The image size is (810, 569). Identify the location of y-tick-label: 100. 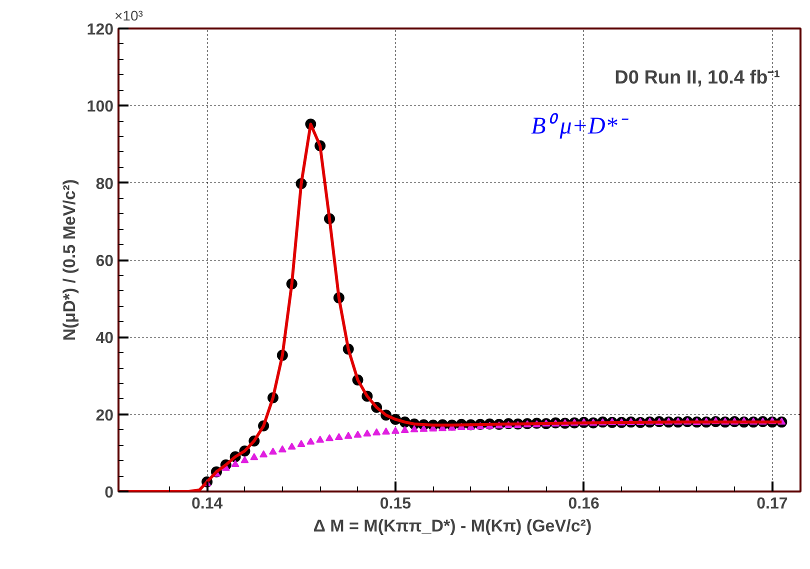
(100, 107).